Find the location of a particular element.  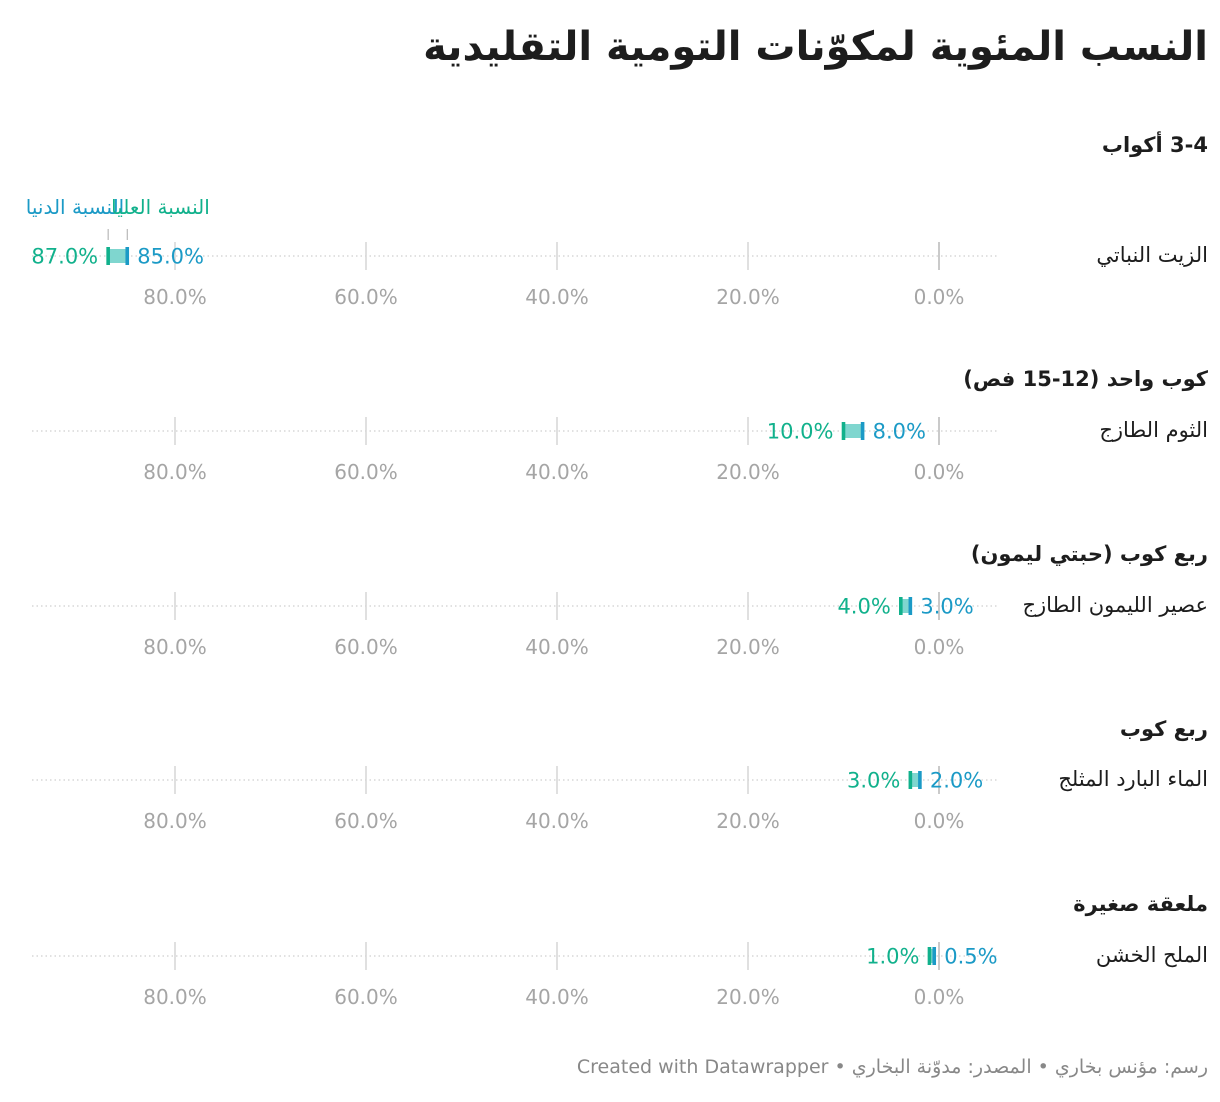

low-value-label: 85.0% is located at coordinates (170, 257).